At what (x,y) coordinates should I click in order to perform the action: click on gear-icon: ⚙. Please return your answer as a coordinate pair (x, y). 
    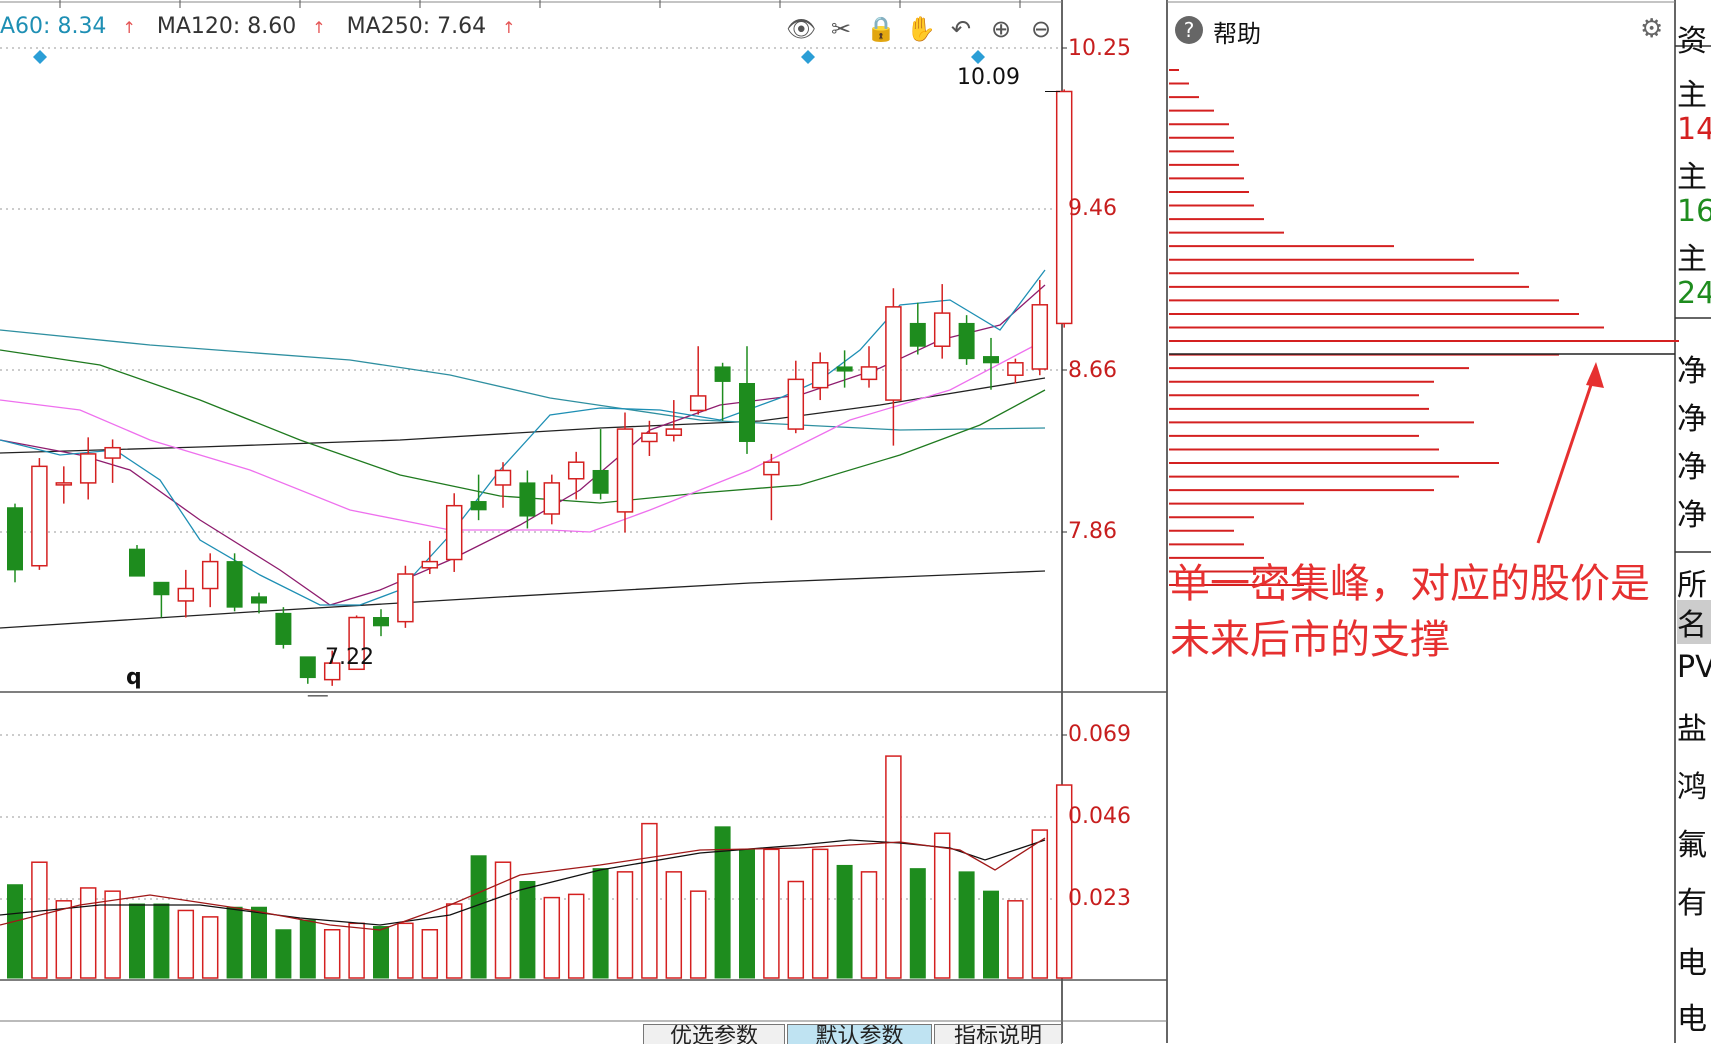
    Looking at the image, I should click on (1652, 29).